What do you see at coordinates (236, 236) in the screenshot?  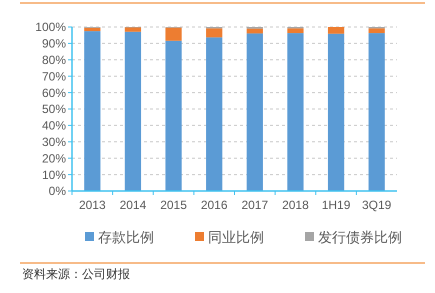 I see `legend-label: 同业比例` at bounding box center [236, 236].